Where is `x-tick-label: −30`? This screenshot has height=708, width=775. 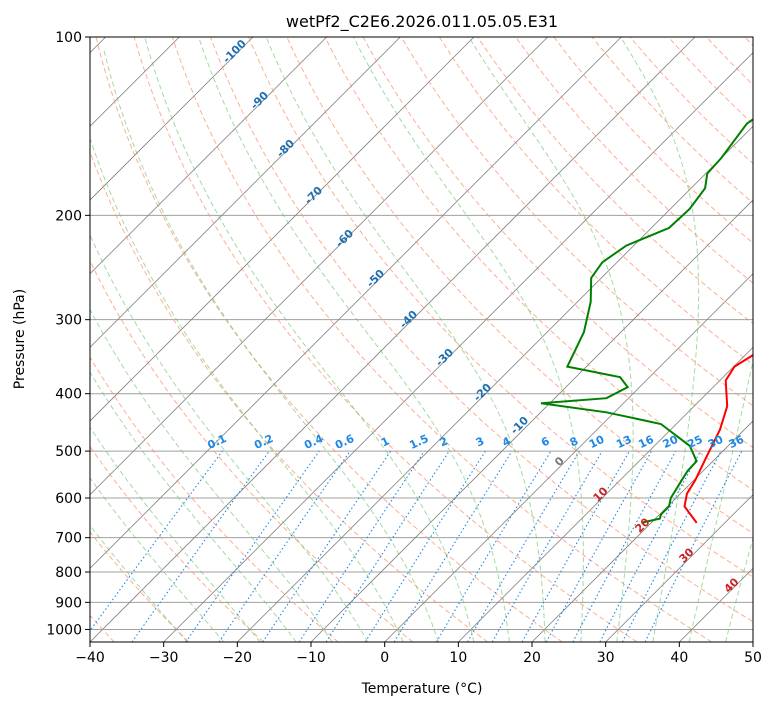
x-tick-label: −30 is located at coordinates (164, 658).